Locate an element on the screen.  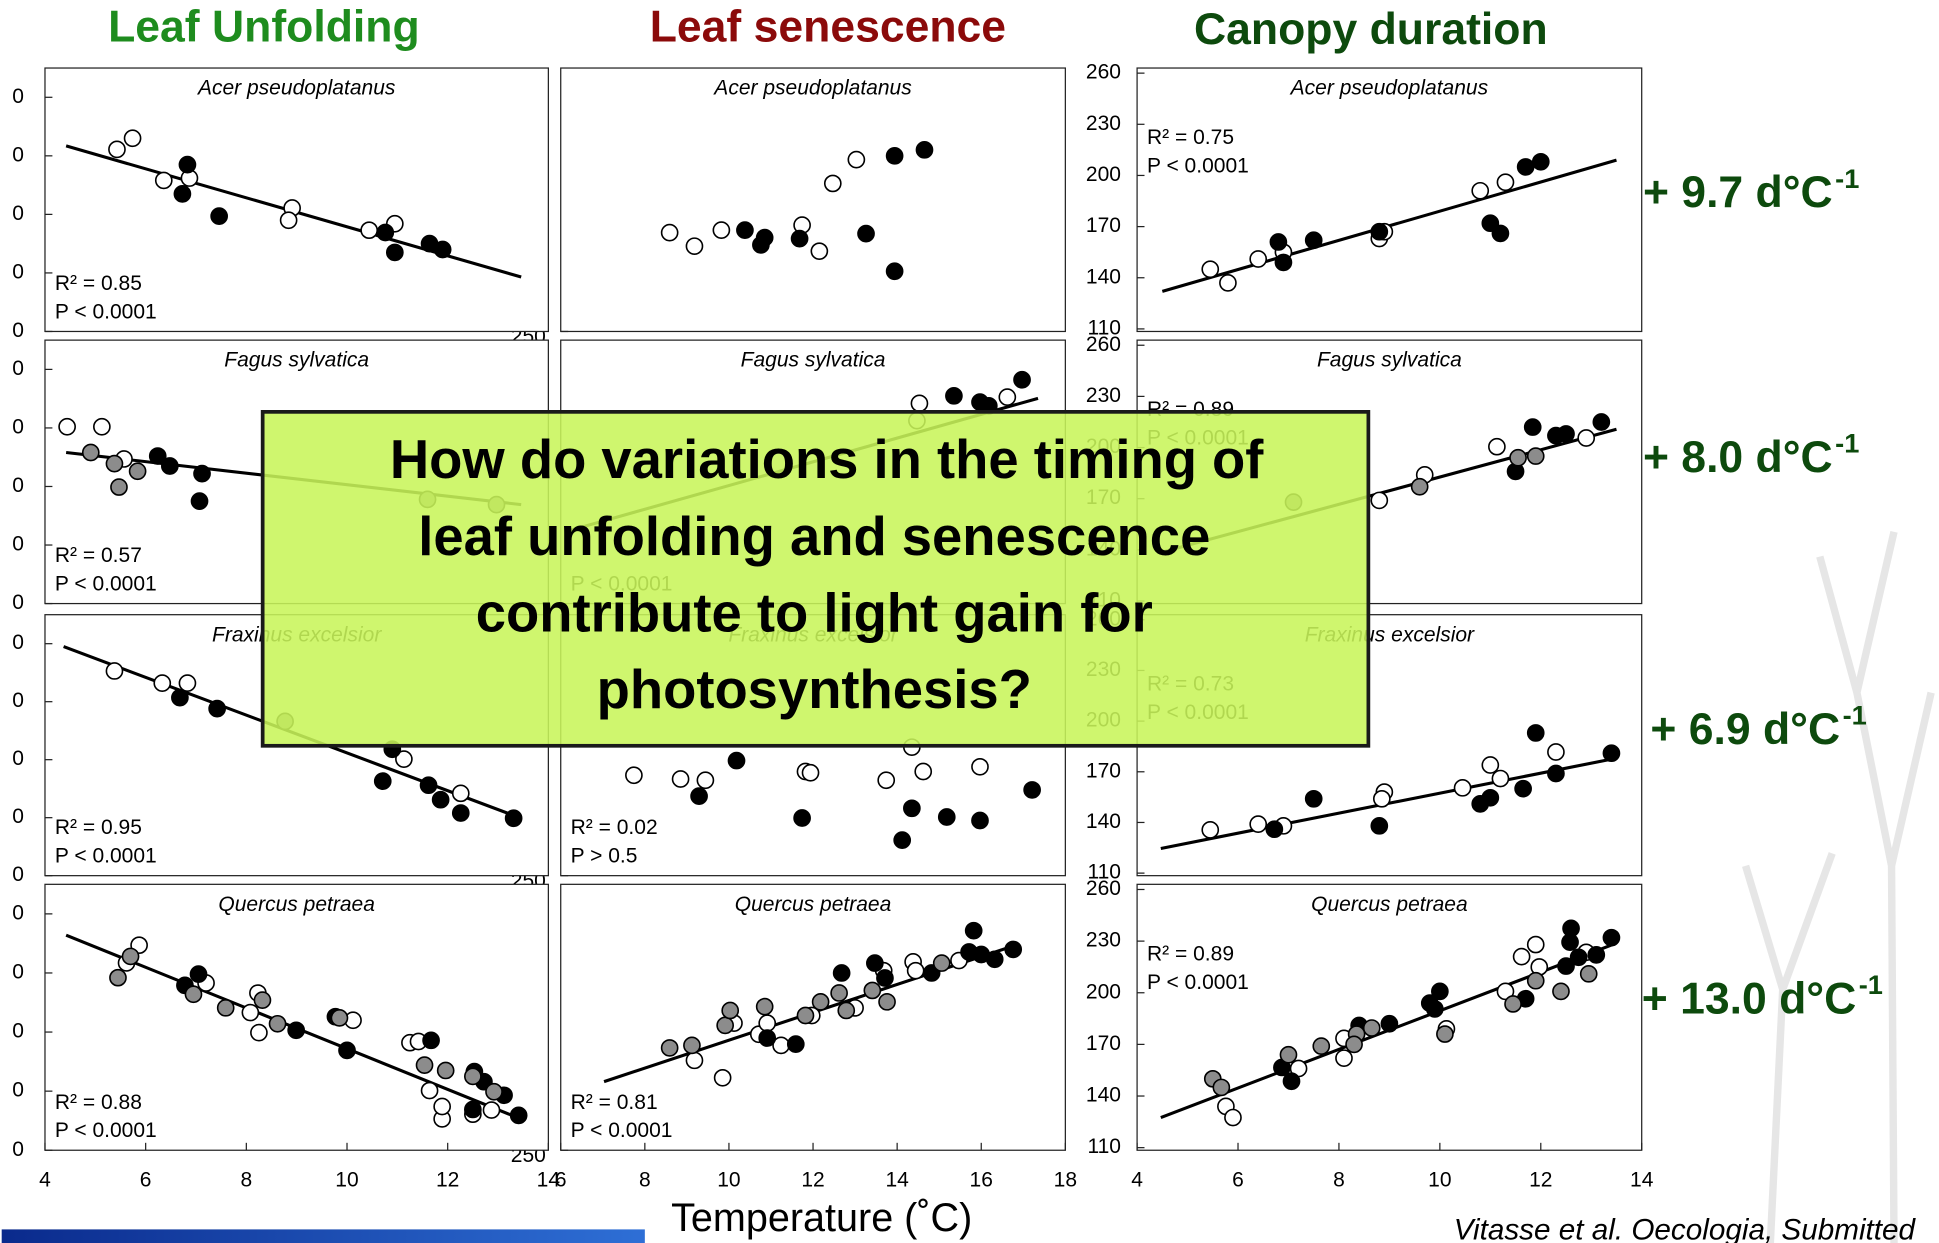
x-tick-label: 18 is located at coordinates (1065, 1180).